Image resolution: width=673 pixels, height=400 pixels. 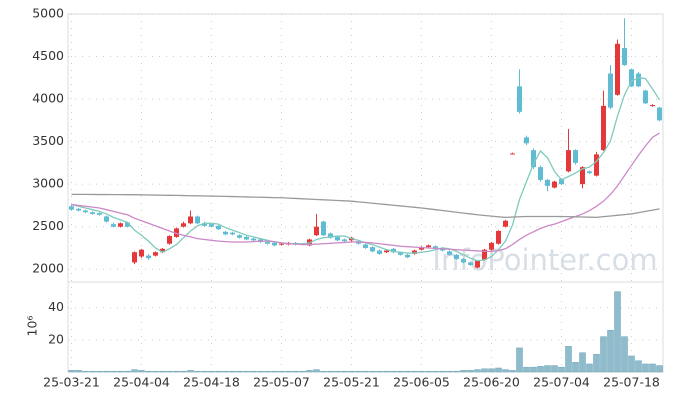 I want to click on y-tick-label: 4500, so click(x=48, y=55).